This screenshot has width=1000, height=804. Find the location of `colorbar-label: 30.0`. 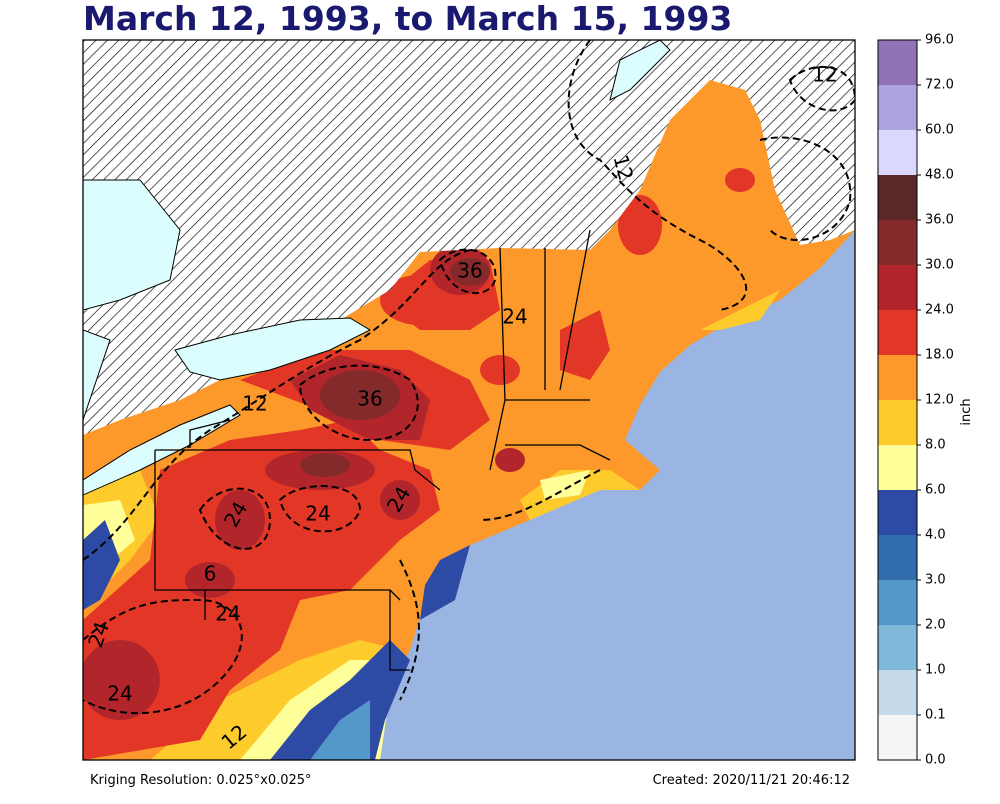

colorbar-label: 30.0 is located at coordinates (939, 265).